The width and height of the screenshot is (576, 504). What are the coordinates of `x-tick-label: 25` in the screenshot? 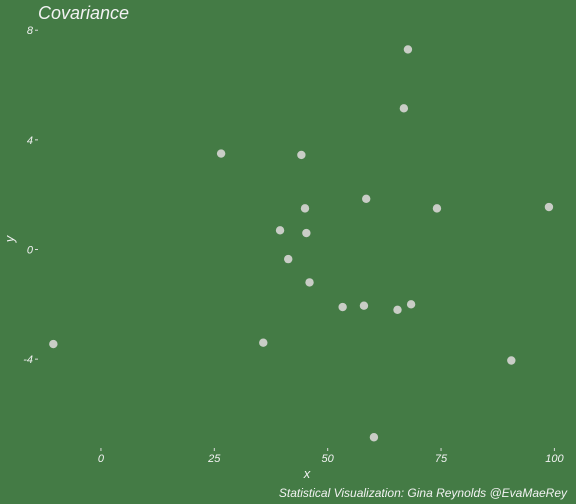 It's located at (214, 459).